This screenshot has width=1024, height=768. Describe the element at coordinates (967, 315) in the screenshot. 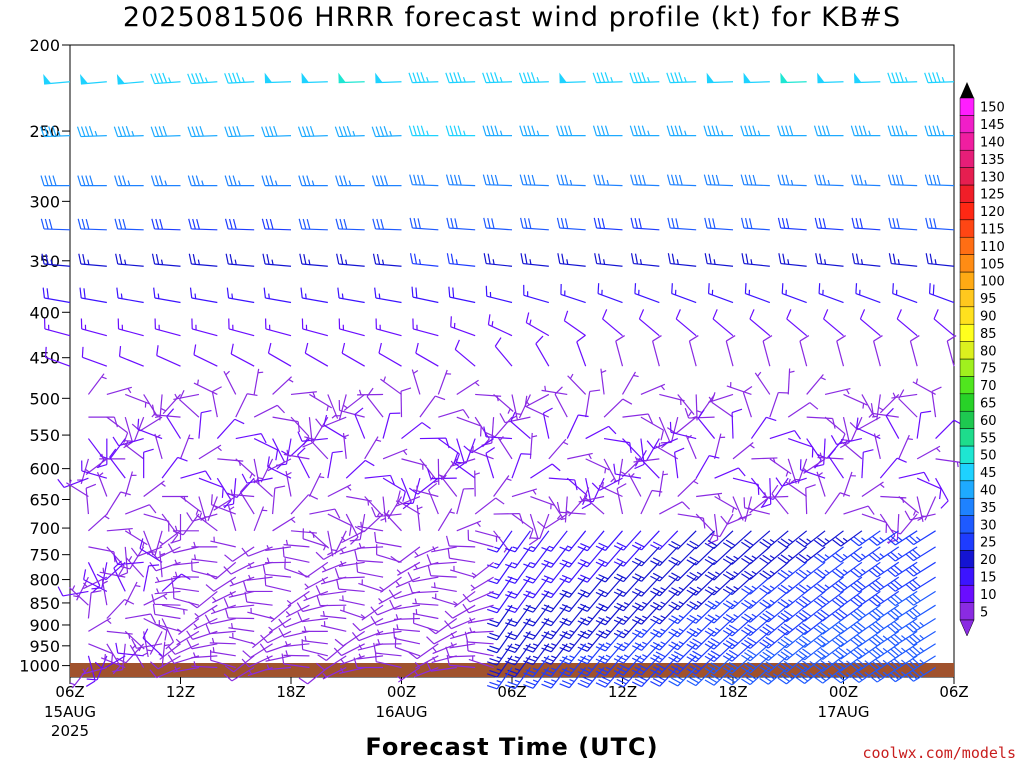

I see `colorbar-swatch` at that location.